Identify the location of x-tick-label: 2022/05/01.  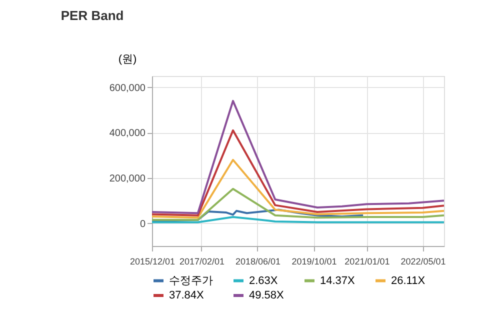
(423, 261).